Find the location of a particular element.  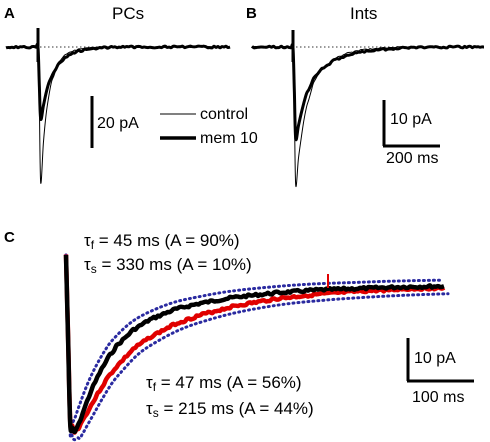

panel-a-letter: A is located at coordinates (9, 13).